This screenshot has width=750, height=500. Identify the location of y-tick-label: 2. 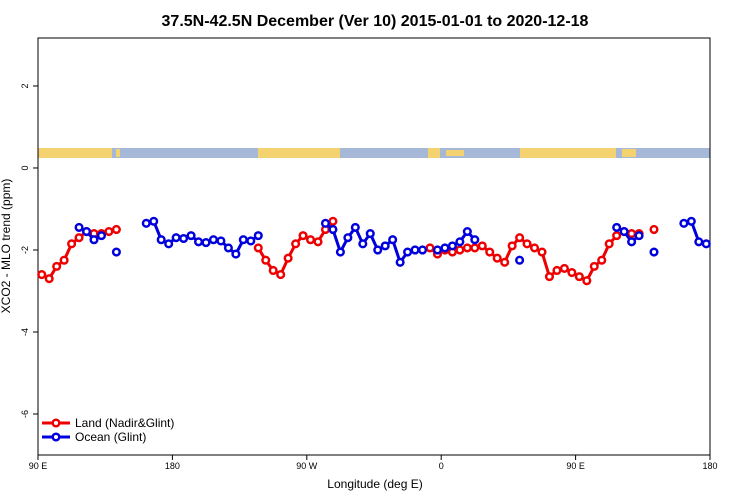
(25, 85).